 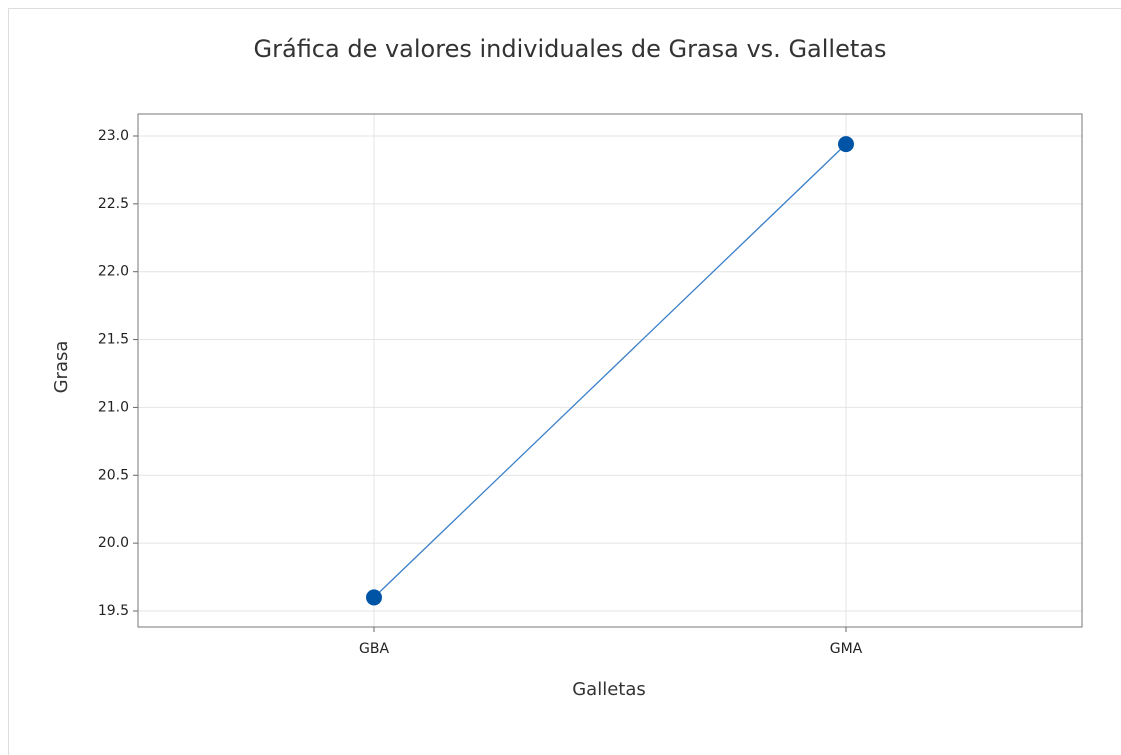 I want to click on y-tick-label: 19.5, so click(x=113, y=611).